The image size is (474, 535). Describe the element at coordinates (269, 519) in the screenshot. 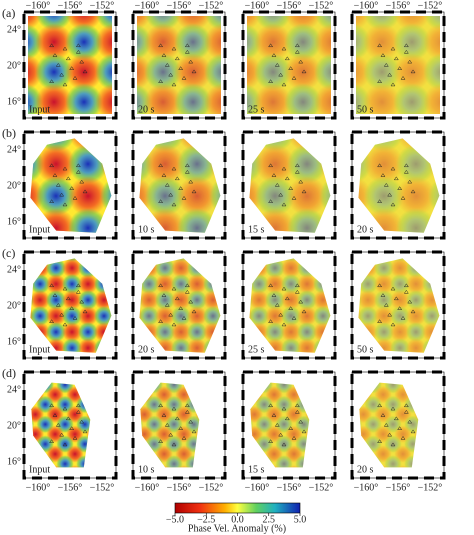

I see `colorbar-tick-label: 2.5` at that location.